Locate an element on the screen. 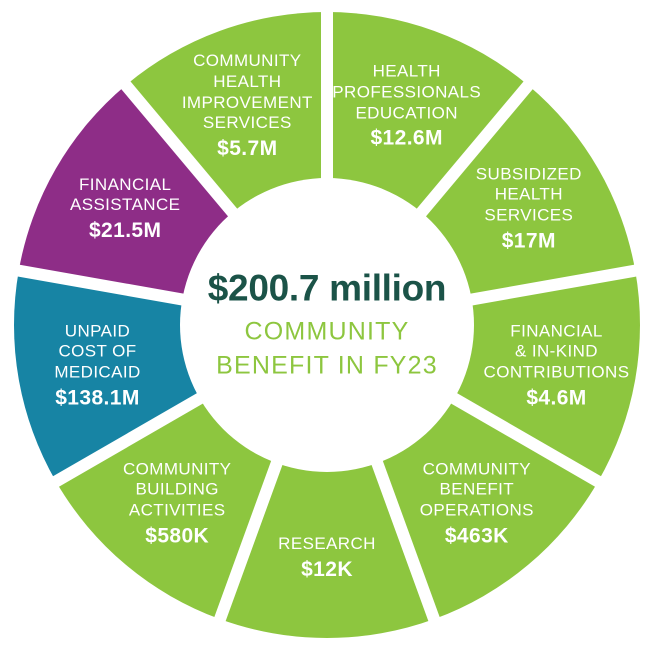 The width and height of the screenshot is (650, 650). segment-label-financial-in-kind-contributions: FINANCIAL & IN-KIND CONTRIBUTIONS $4.6M is located at coordinates (557, 365).